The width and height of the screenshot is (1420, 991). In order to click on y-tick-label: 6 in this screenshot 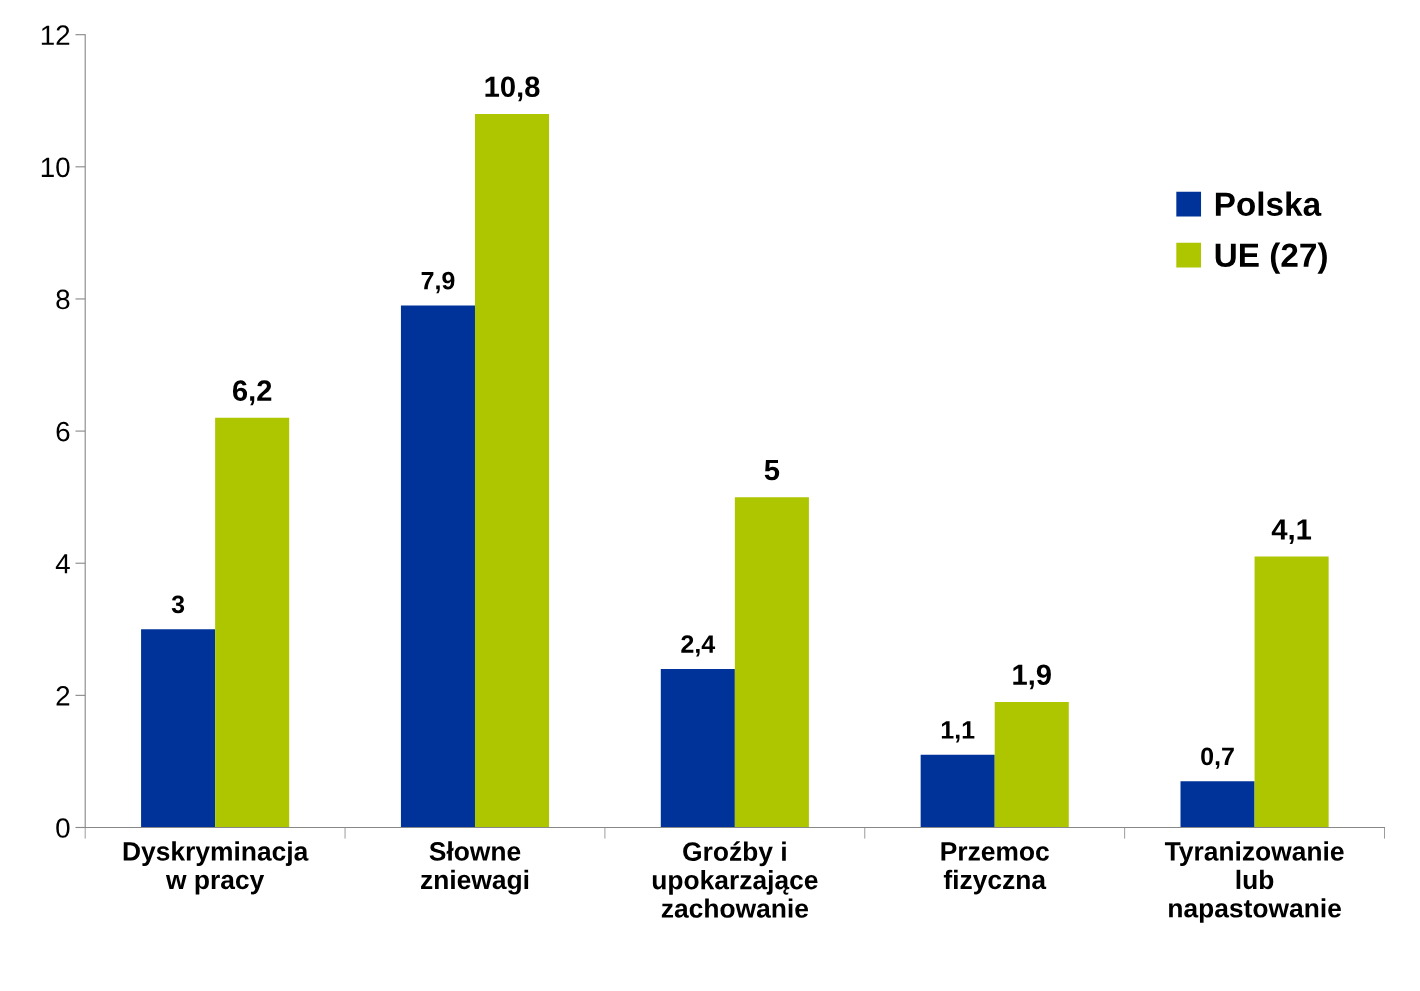, I will do `click(63, 431)`.